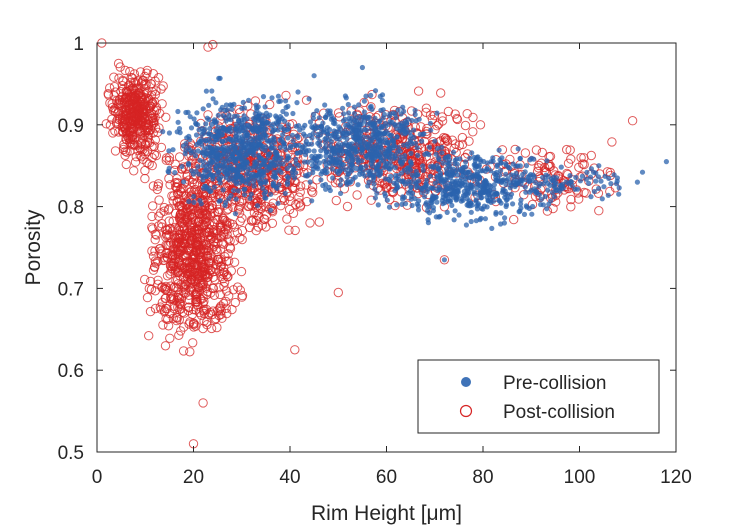 The image size is (747, 528). What do you see at coordinates (538, 396) in the screenshot?
I see `legend: Pre-collision Post-collision` at bounding box center [538, 396].